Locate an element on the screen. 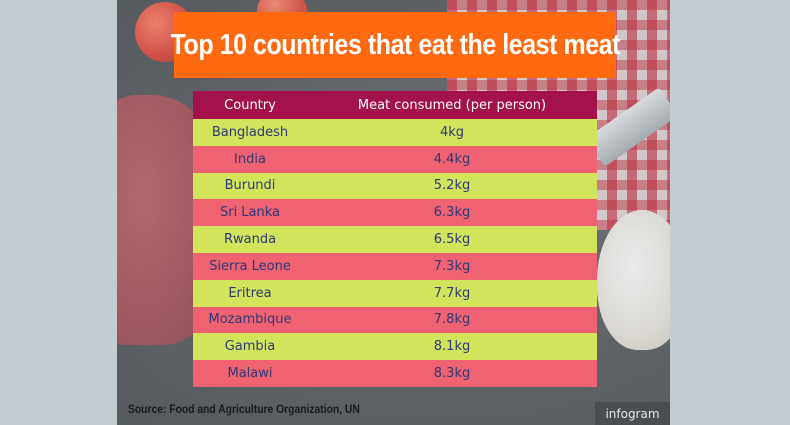 This screenshot has width=790, height=425. country-cell: Burundi is located at coordinates (250, 186).